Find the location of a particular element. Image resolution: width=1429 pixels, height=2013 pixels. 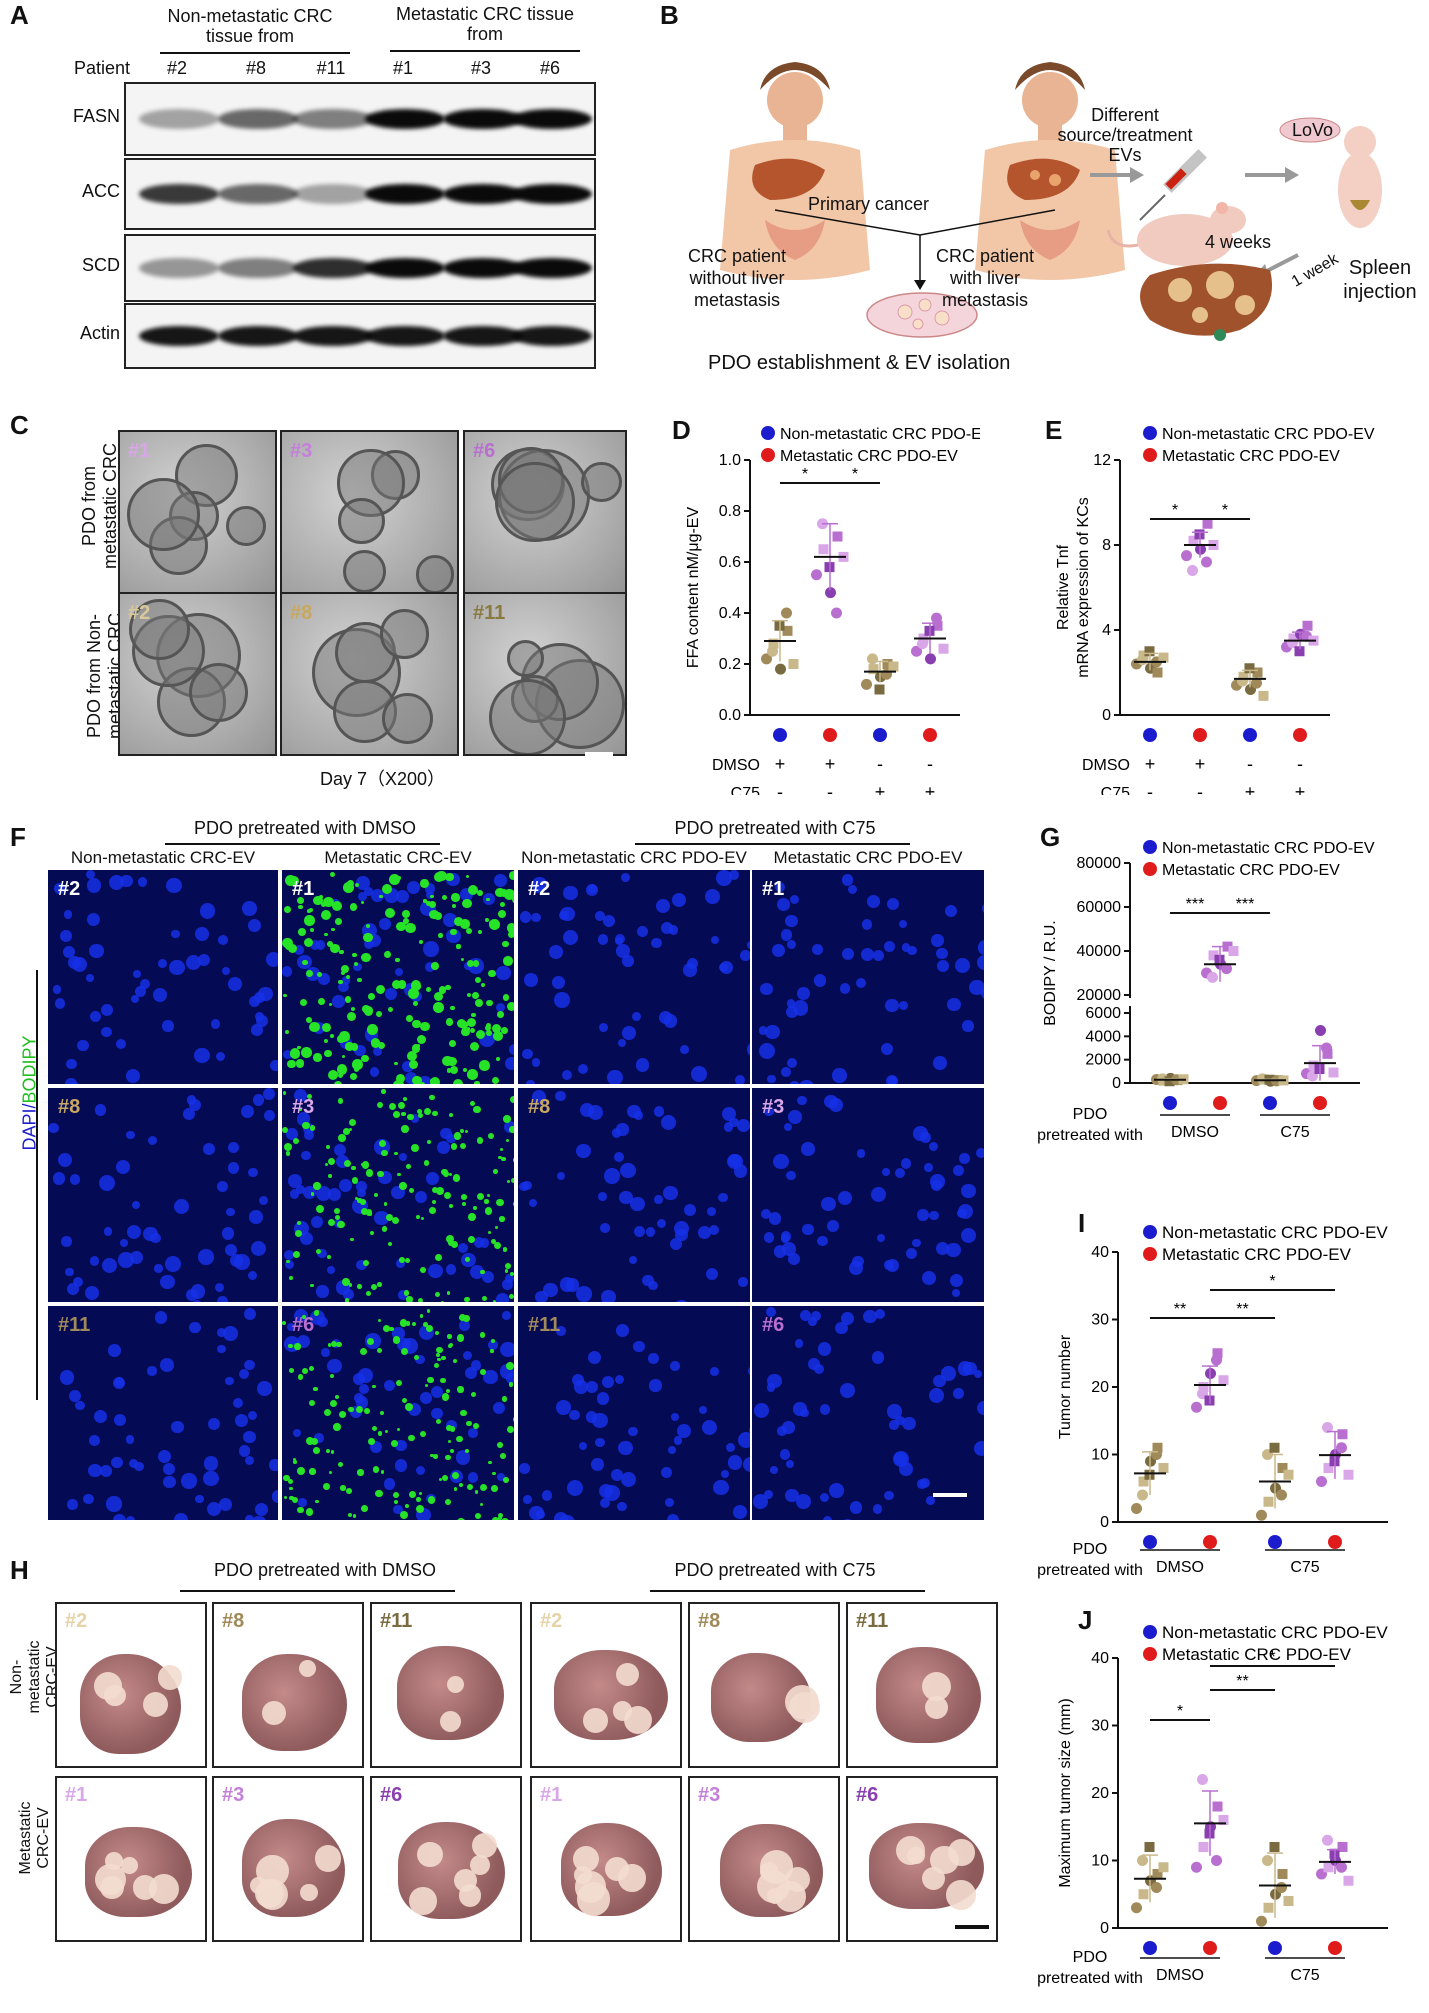

sample-tag: #3 is located at coordinates (773, 1107).